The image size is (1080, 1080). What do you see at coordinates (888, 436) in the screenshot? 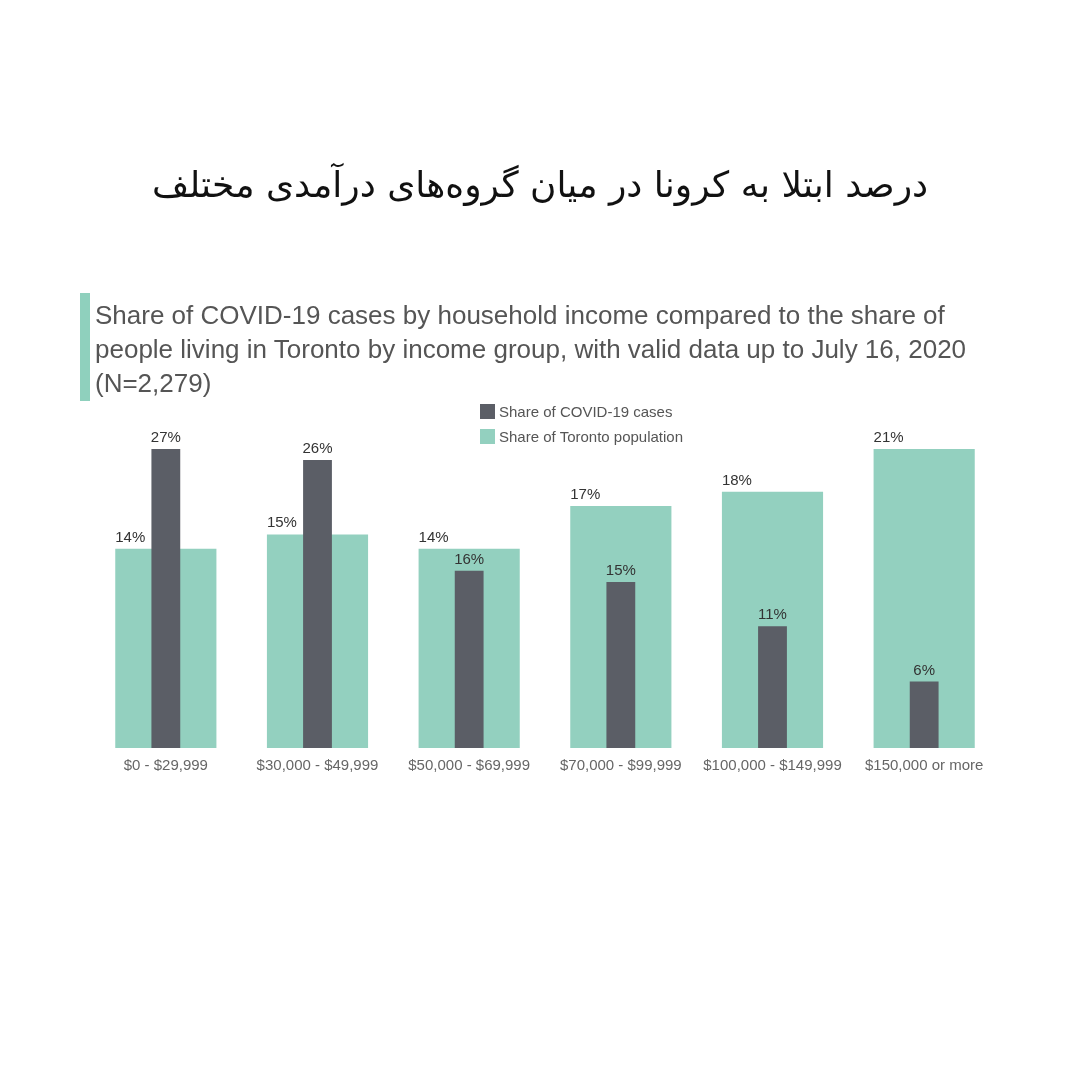
I see `data-label: 21%` at bounding box center [888, 436].